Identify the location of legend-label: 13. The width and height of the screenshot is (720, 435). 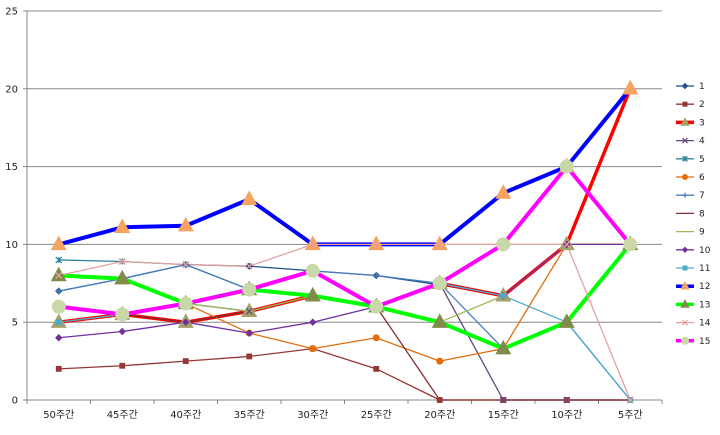
(704, 305).